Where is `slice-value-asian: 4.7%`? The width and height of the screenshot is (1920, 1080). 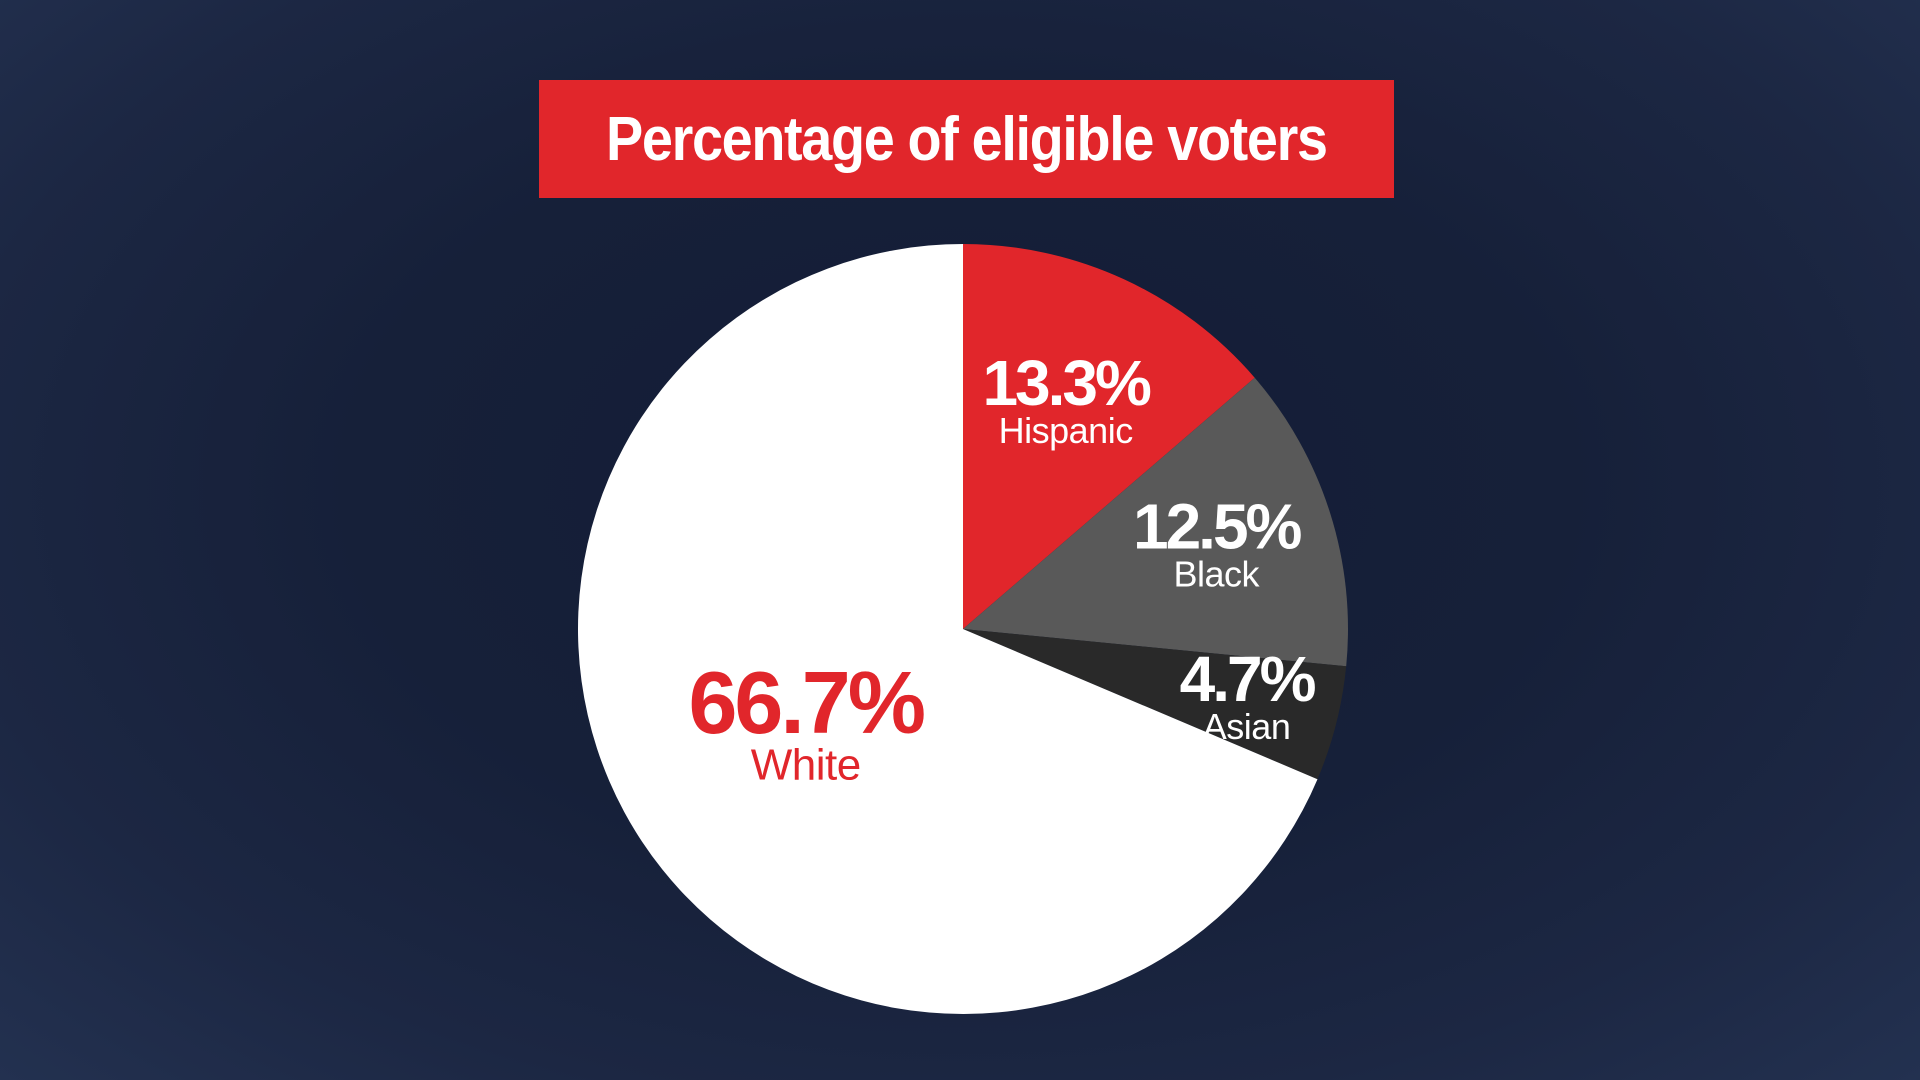
slice-value-asian: 4.7% is located at coordinates (1248, 679).